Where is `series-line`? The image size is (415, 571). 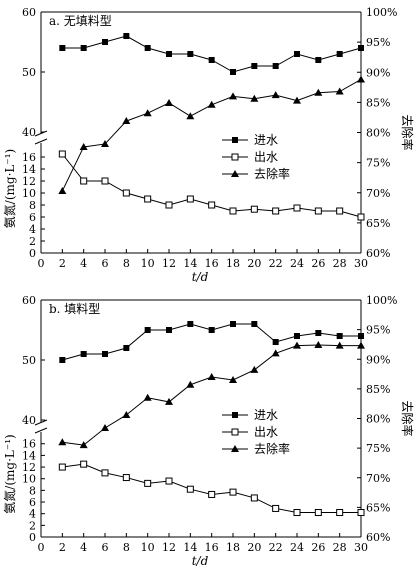
series-line is located at coordinates (211, 135).